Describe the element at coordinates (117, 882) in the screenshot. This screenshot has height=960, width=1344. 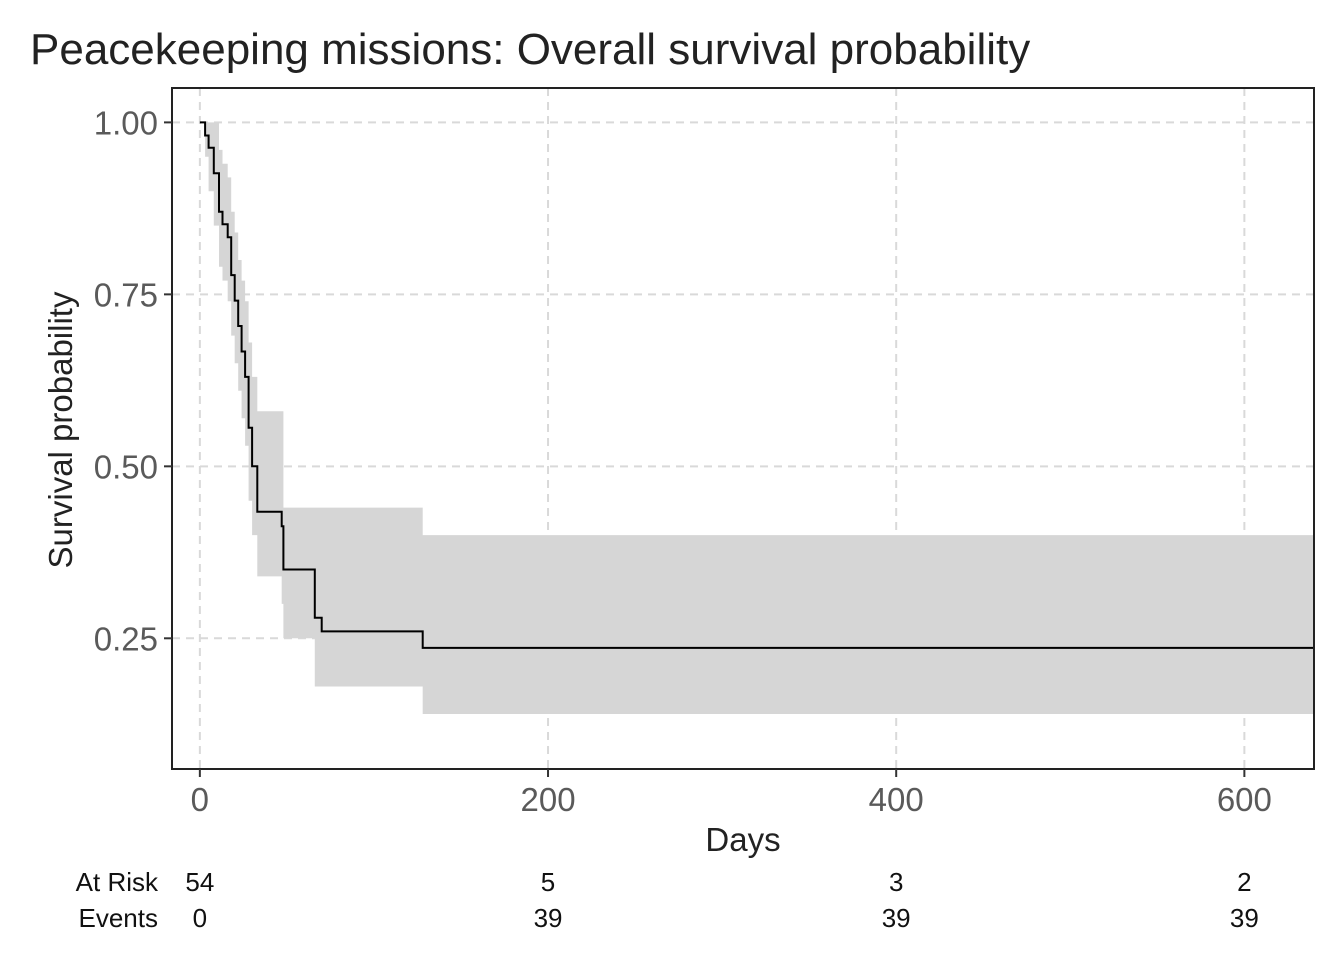
I see `risk-table-row-label: At Risk` at that location.